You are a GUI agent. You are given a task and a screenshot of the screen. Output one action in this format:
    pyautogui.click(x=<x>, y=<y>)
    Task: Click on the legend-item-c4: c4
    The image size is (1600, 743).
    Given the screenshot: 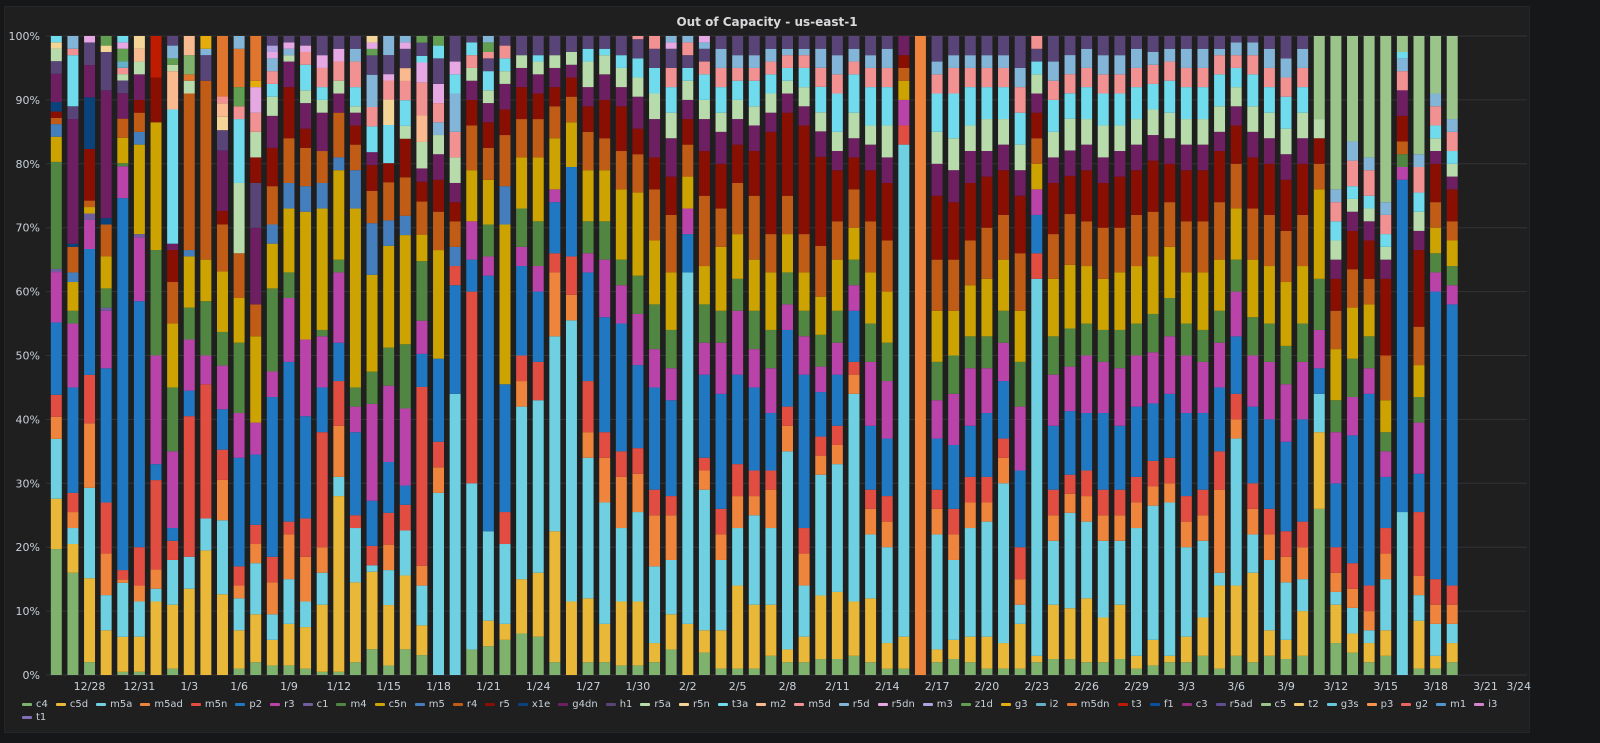 What is the action you would take?
    pyautogui.click(x=35, y=704)
    